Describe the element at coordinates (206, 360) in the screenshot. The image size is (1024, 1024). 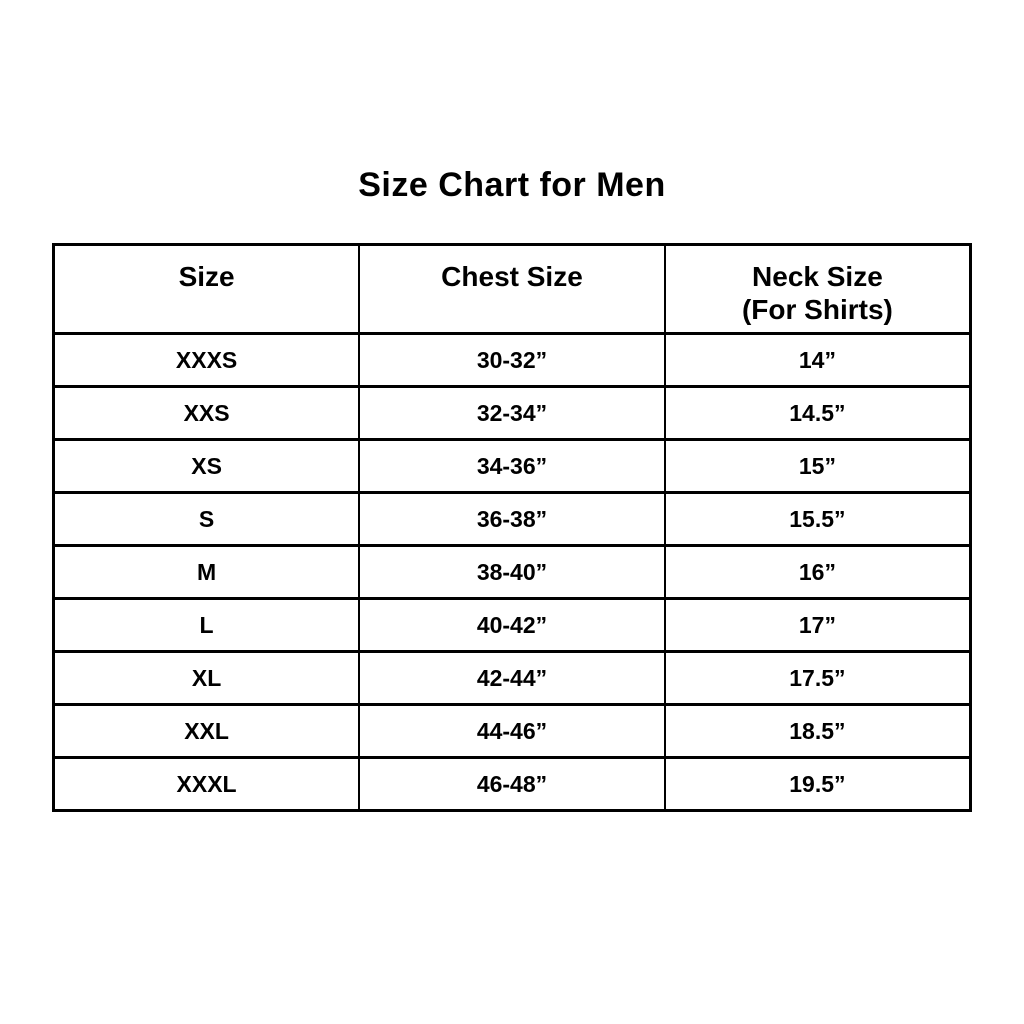
I see `cell-size: XXXS` at that location.